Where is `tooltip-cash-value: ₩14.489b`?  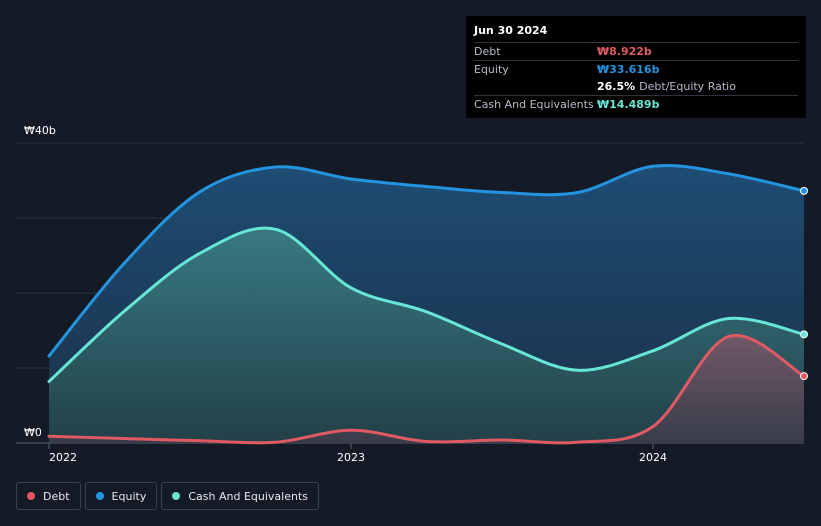
tooltip-cash-value: ₩14.489b is located at coordinates (628, 104).